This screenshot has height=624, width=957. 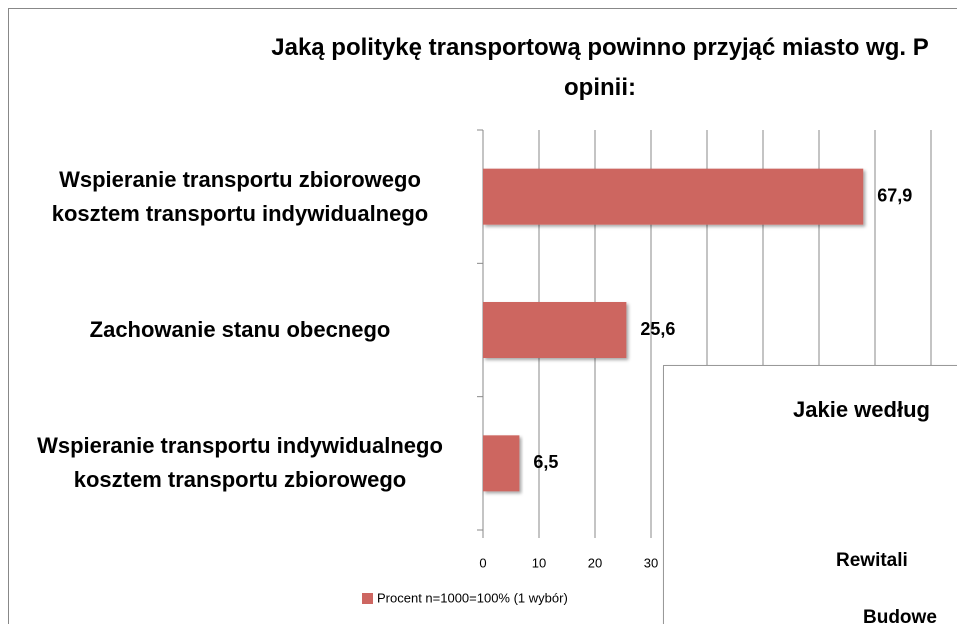 What do you see at coordinates (482, 562) in the screenshot?
I see `x-tick-label: 0` at bounding box center [482, 562].